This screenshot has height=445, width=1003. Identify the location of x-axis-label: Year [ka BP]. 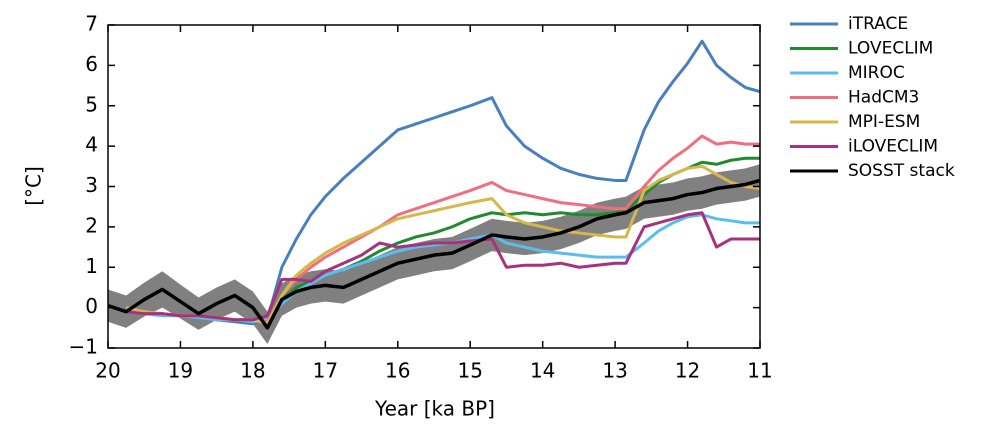
(434, 409).